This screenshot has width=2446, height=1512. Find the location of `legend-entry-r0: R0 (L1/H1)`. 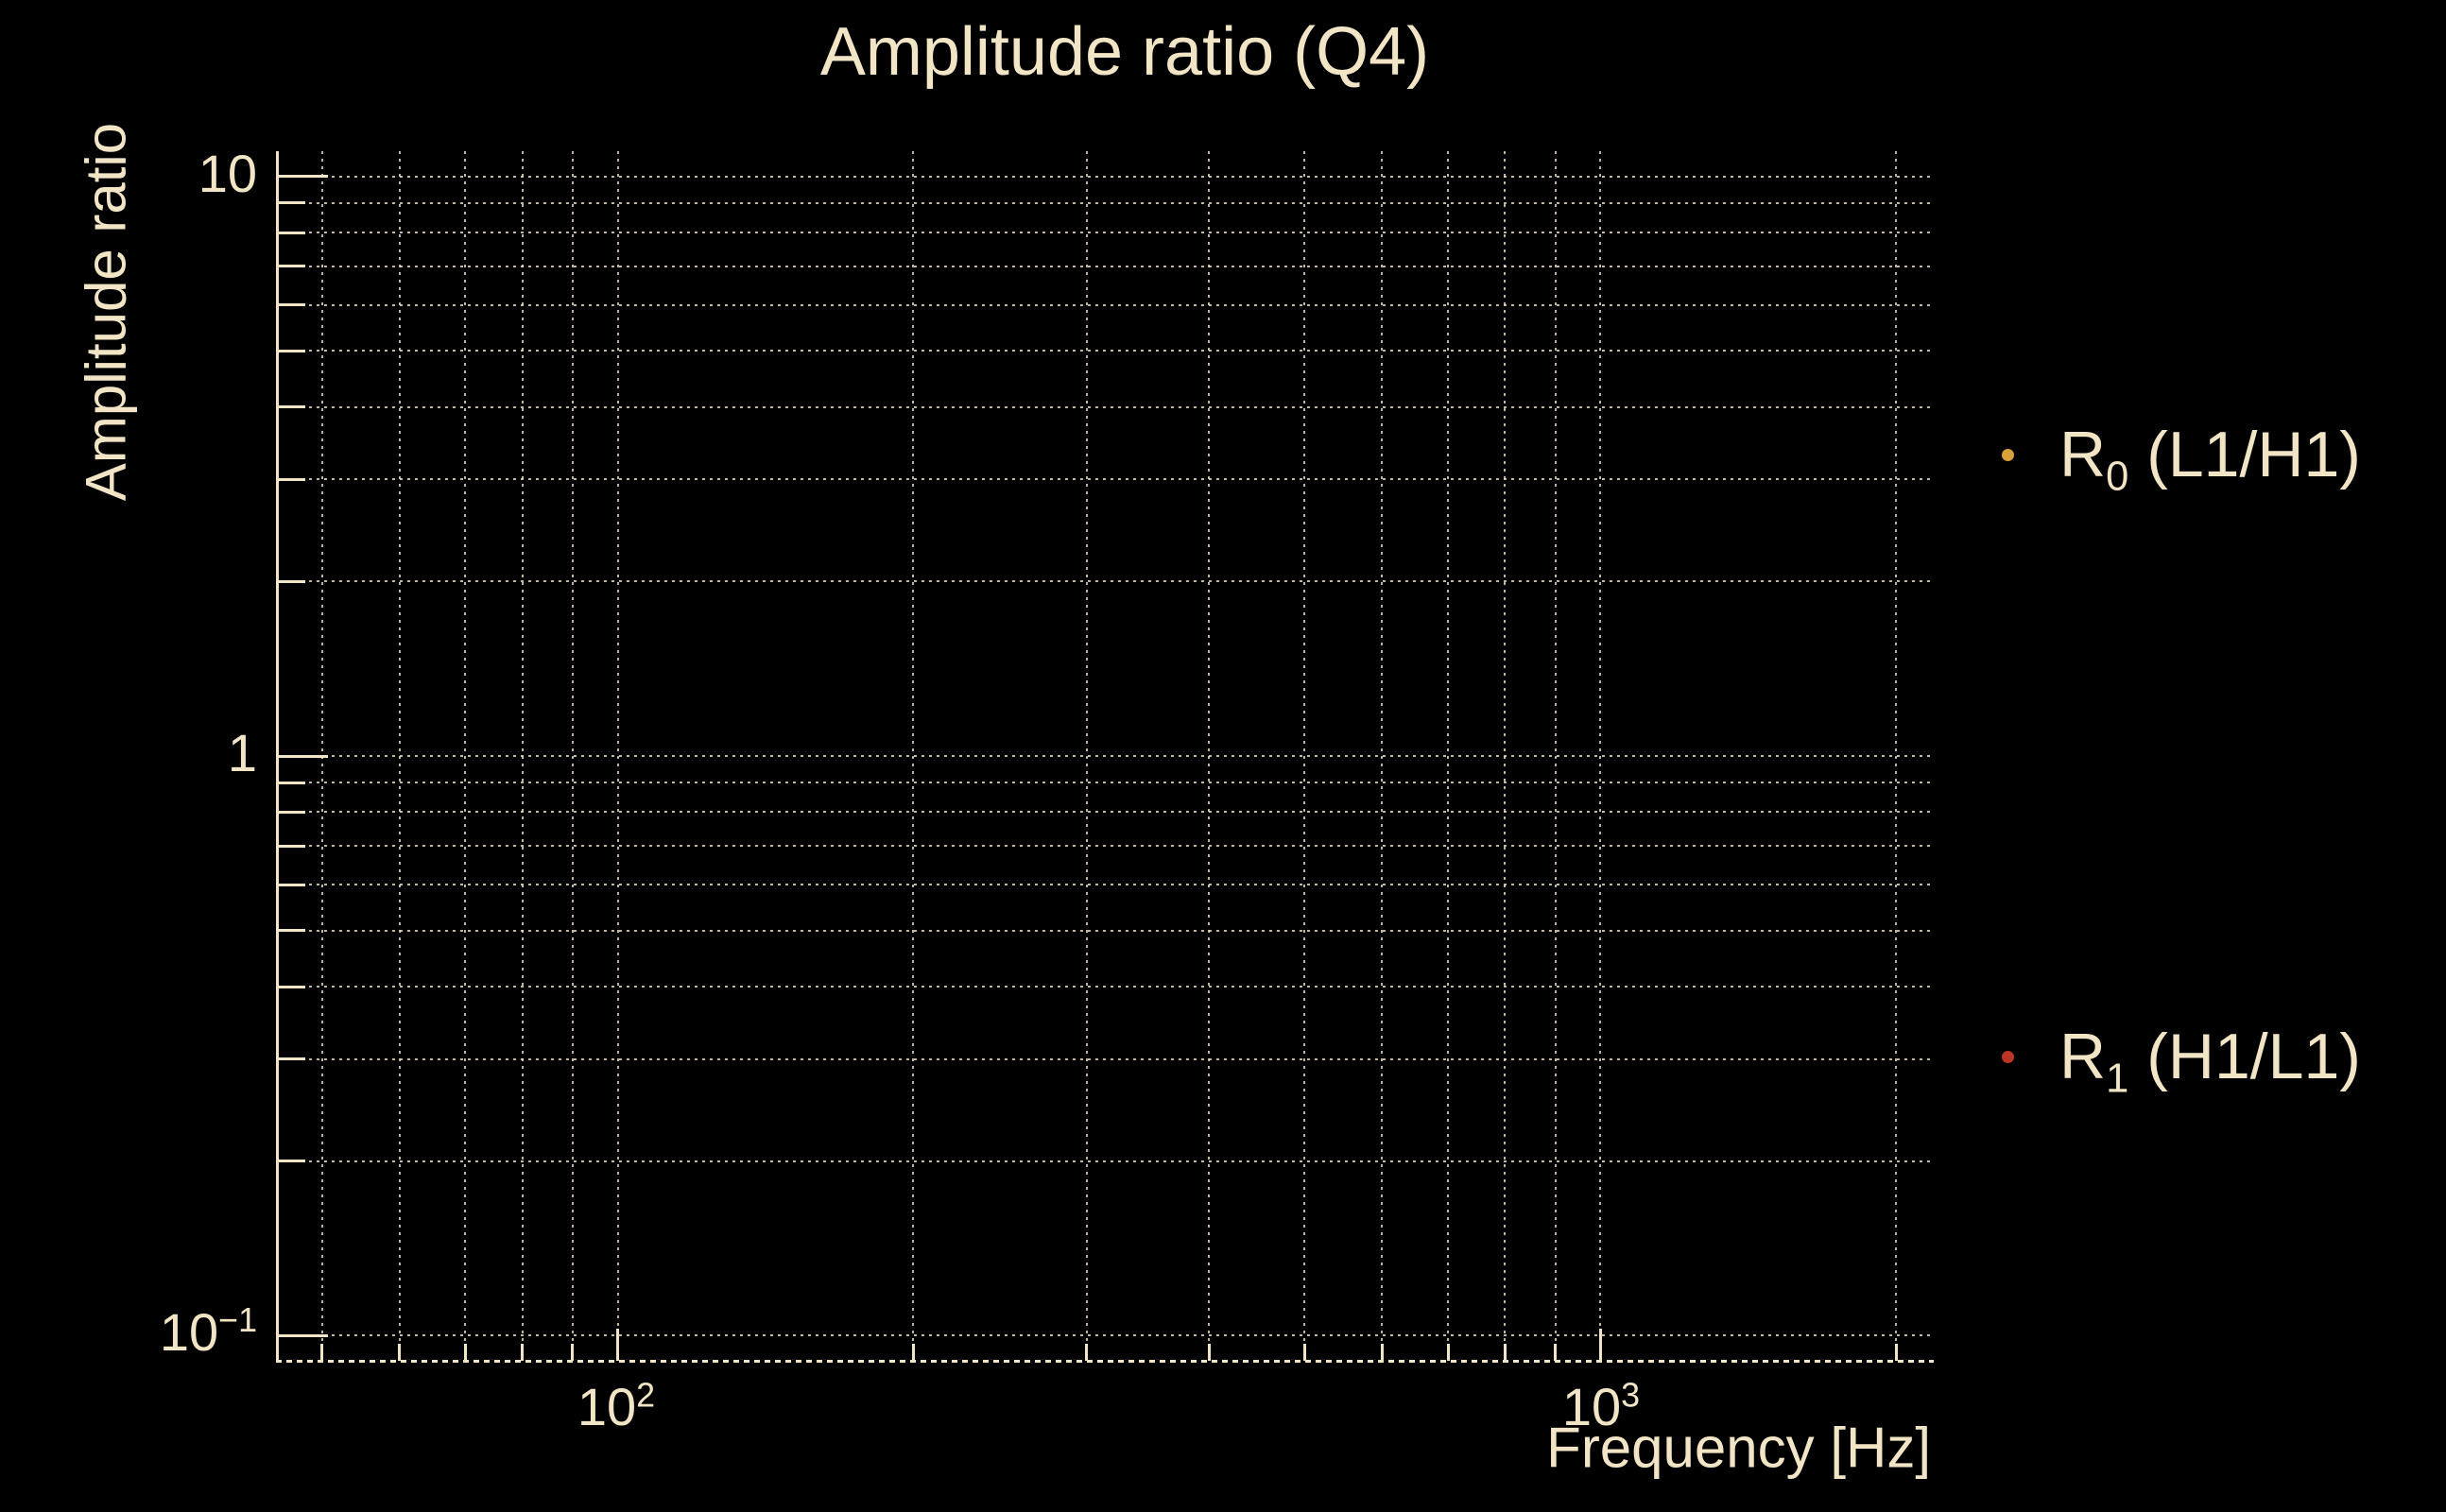

legend-entry-r0: R0 (L1/H1) is located at coordinates (2181, 459).